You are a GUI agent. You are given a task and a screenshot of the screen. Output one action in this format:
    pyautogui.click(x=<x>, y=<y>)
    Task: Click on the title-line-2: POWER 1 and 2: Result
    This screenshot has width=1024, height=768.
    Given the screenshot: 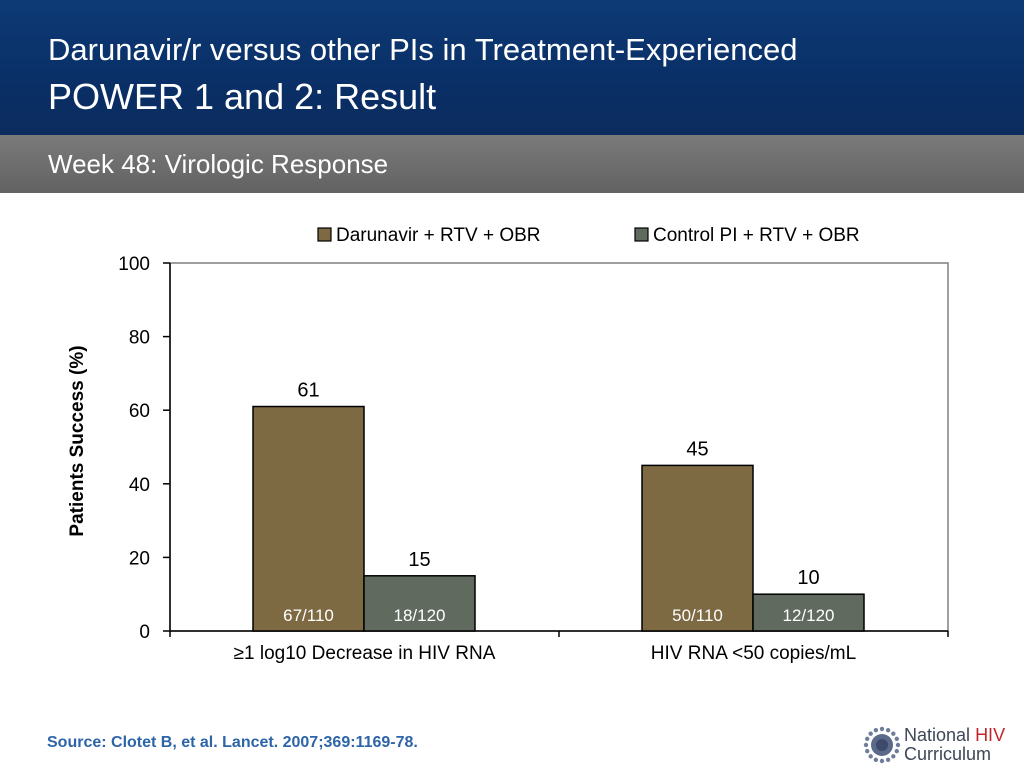 What is the action you would take?
    pyautogui.click(x=242, y=96)
    